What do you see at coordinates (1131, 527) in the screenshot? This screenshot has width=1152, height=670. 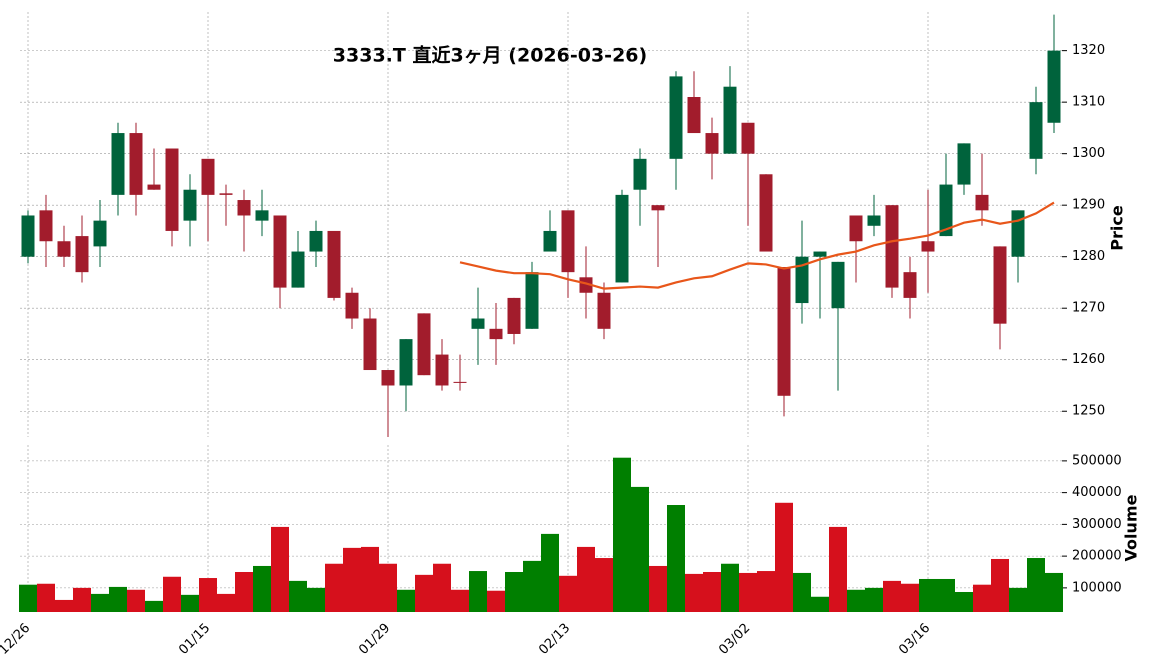 I see `volume-axis-label: Volume` at bounding box center [1131, 527].